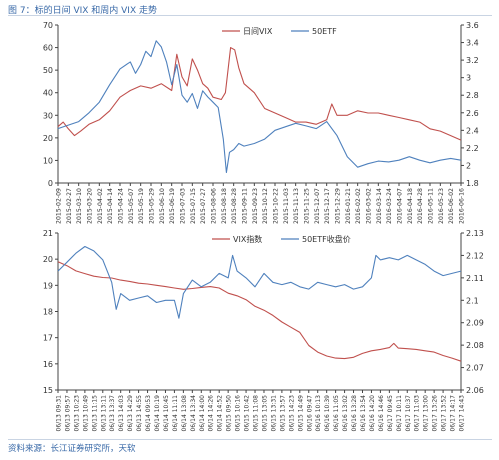  I want to click on x-tick-label: 2015-09-11, so click(245, 206).